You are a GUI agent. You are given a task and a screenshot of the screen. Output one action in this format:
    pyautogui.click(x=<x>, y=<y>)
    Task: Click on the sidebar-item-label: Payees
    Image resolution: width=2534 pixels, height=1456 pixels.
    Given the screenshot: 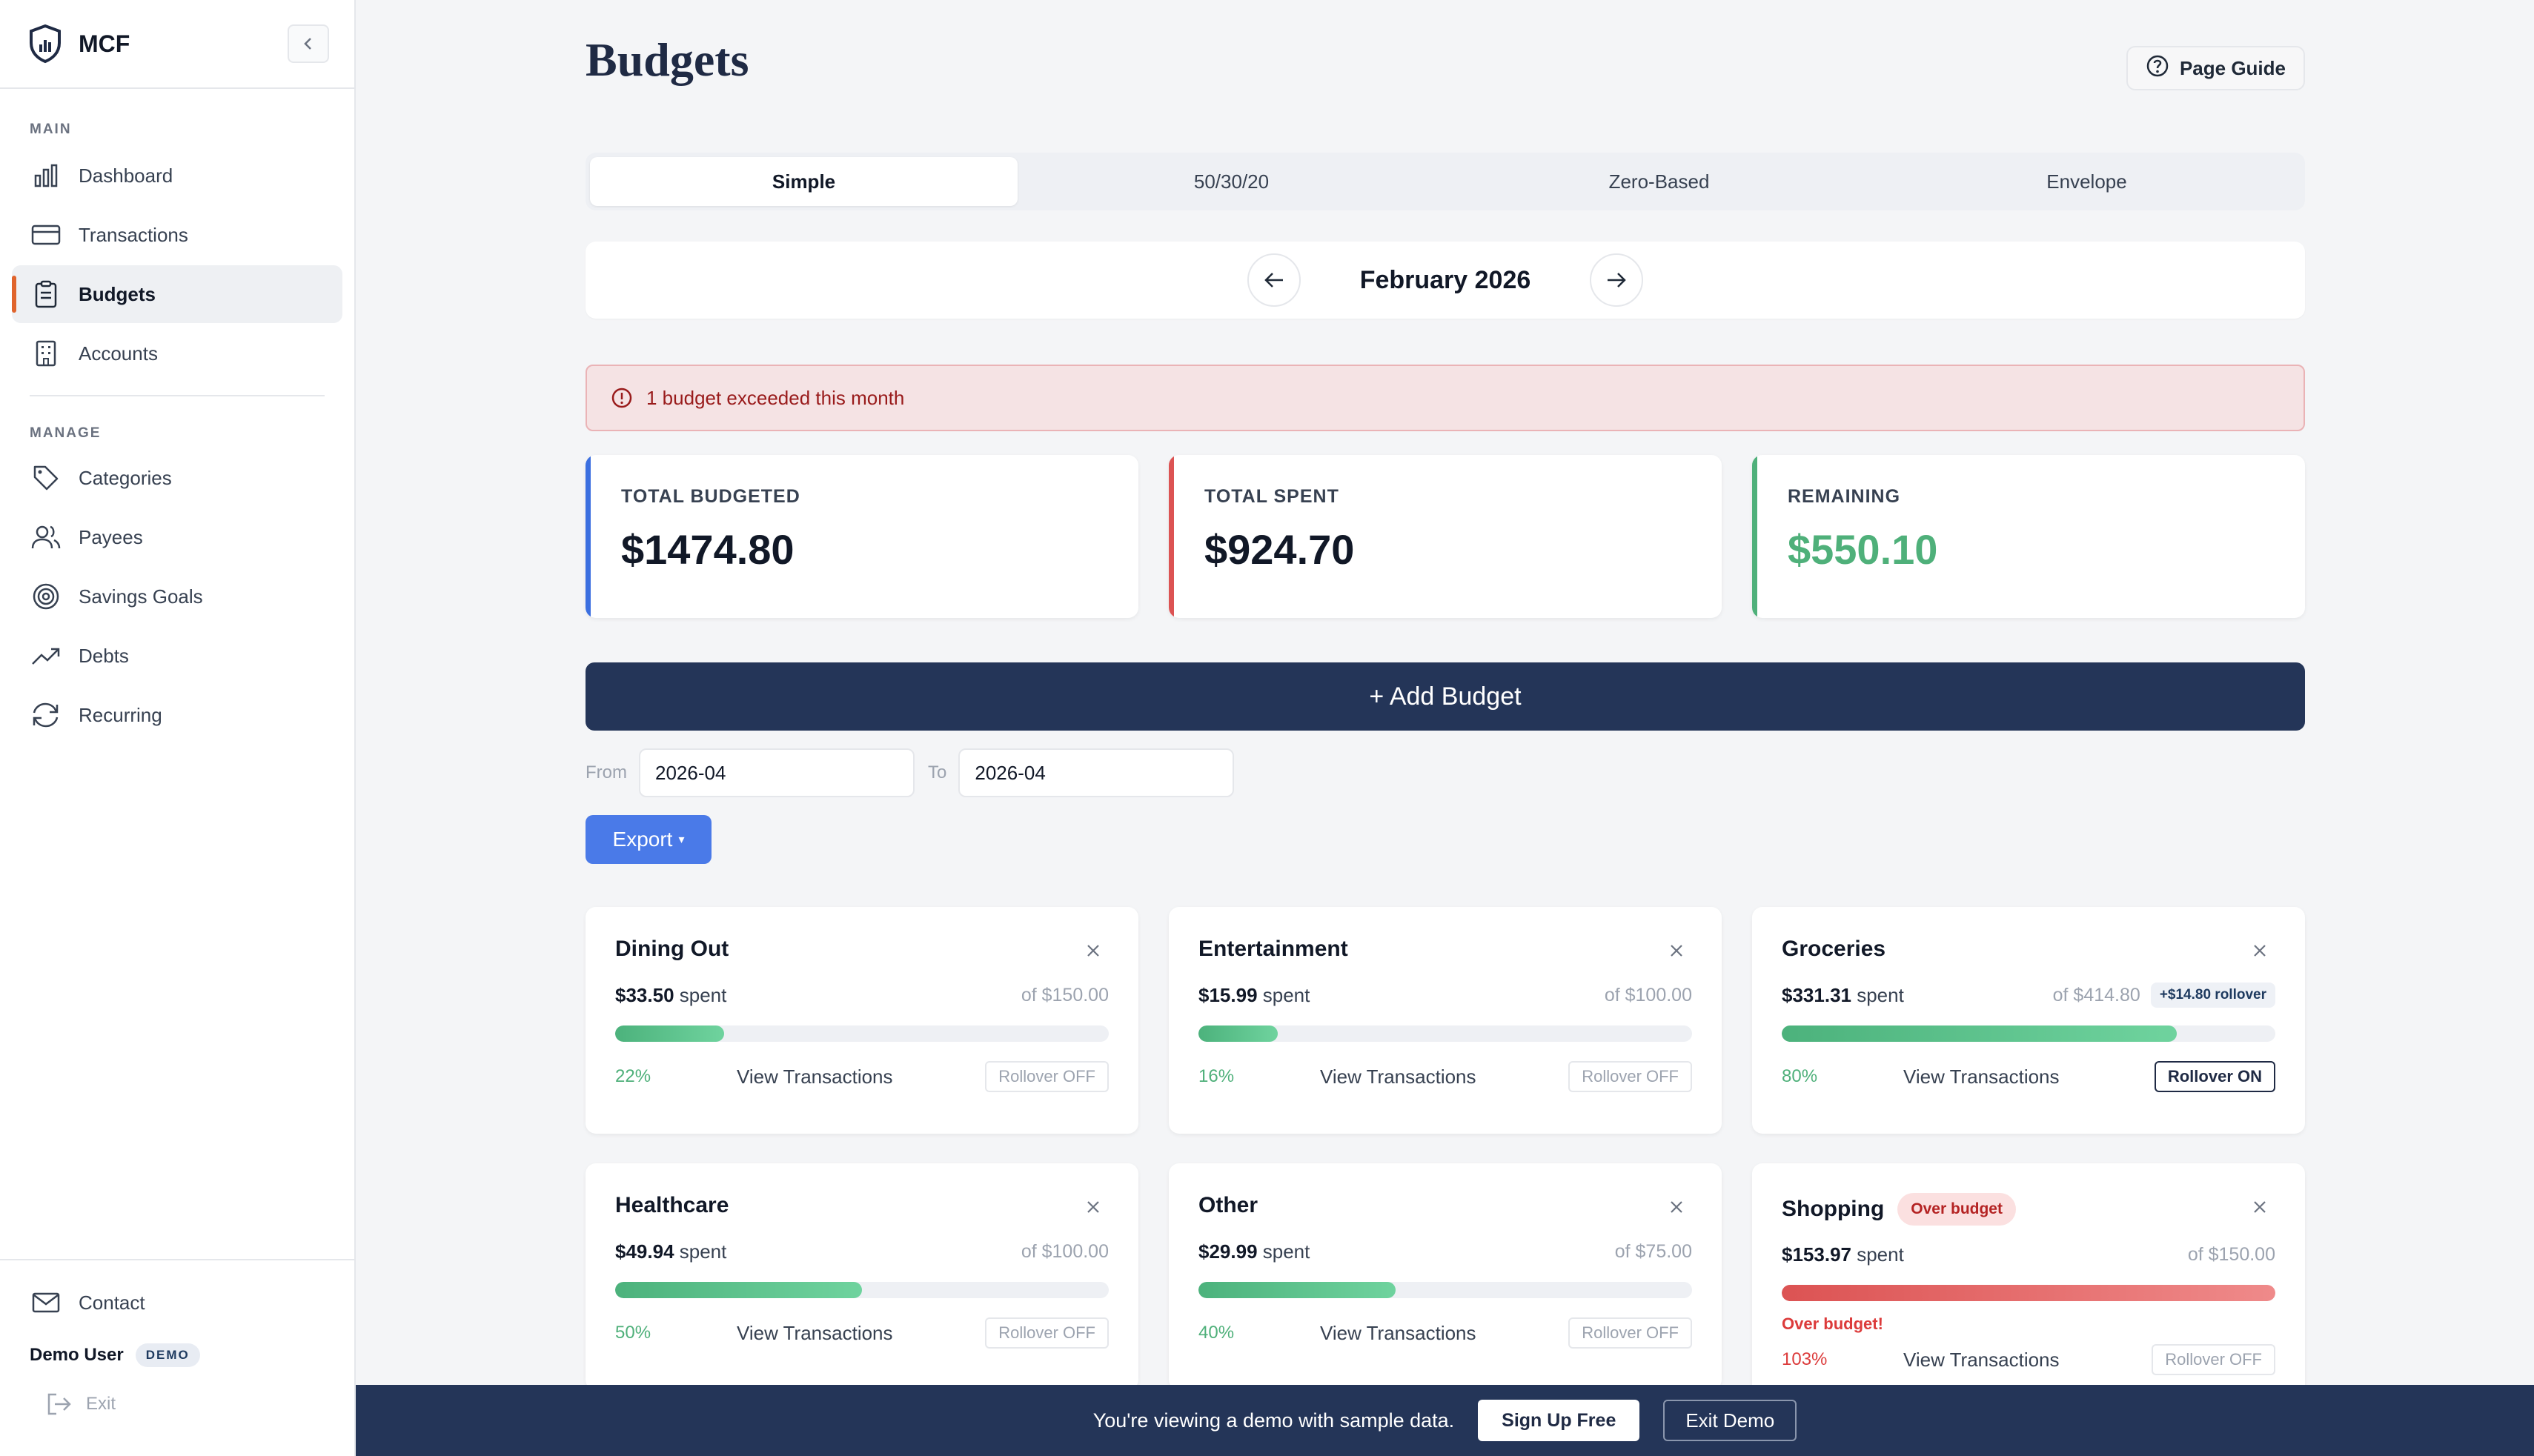 What is the action you would take?
    pyautogui.click(x=111, y=536)
    